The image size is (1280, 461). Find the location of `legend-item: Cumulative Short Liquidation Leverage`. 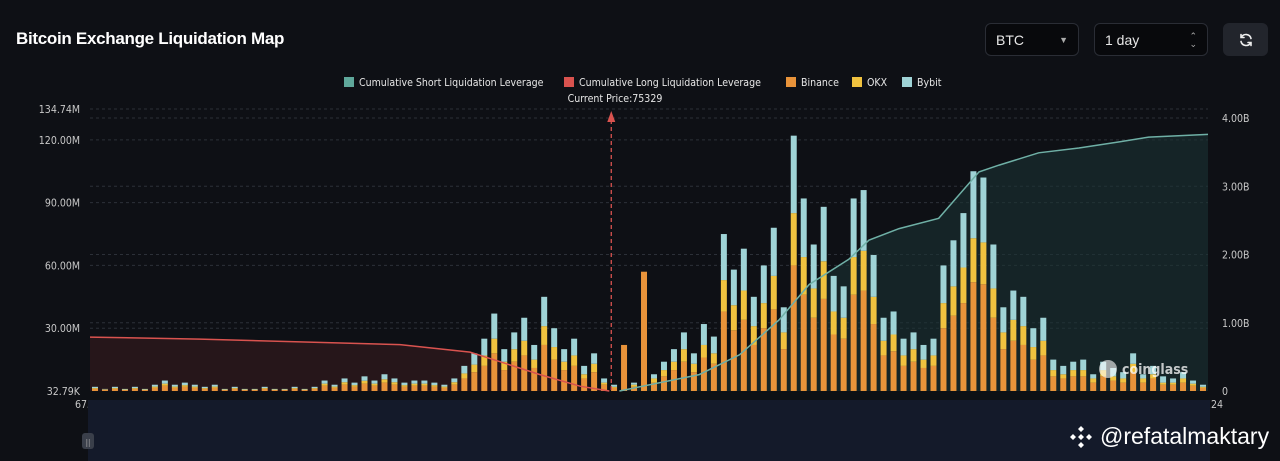

legend-item: Cumulative Short Liquidation Leverage is located at coordinates (444, 83).